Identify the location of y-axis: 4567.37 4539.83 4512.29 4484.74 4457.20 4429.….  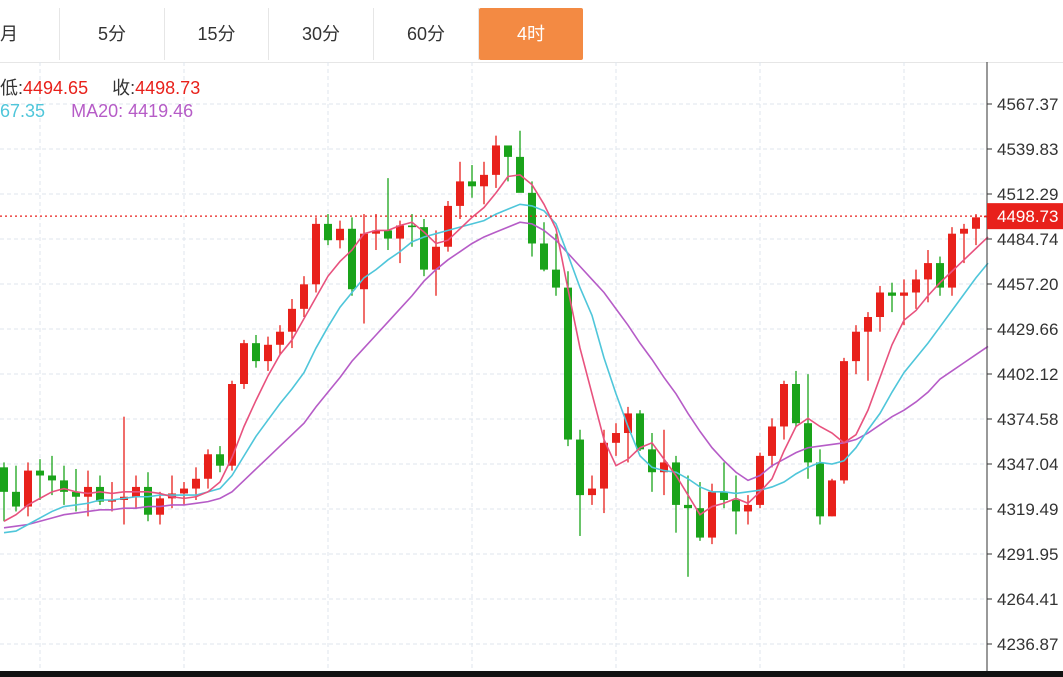
(1022, 366).